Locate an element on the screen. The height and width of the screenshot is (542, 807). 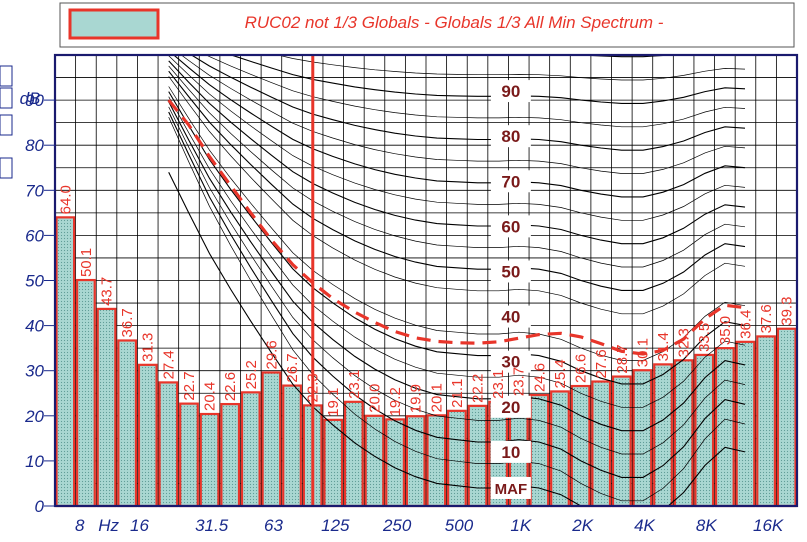
value-label: 22.7 is located at coordinates (189, 385).